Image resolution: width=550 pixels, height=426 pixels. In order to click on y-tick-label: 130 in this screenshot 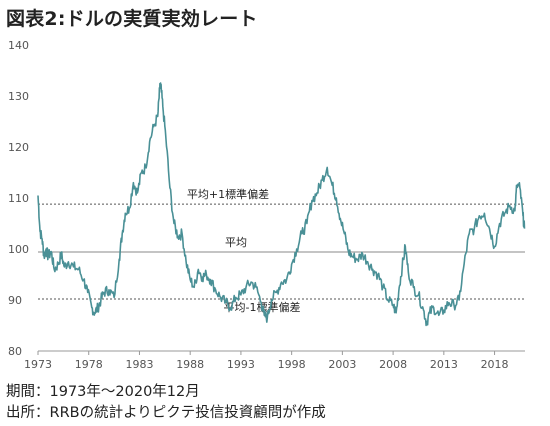, I will do `click(18, 96)`.